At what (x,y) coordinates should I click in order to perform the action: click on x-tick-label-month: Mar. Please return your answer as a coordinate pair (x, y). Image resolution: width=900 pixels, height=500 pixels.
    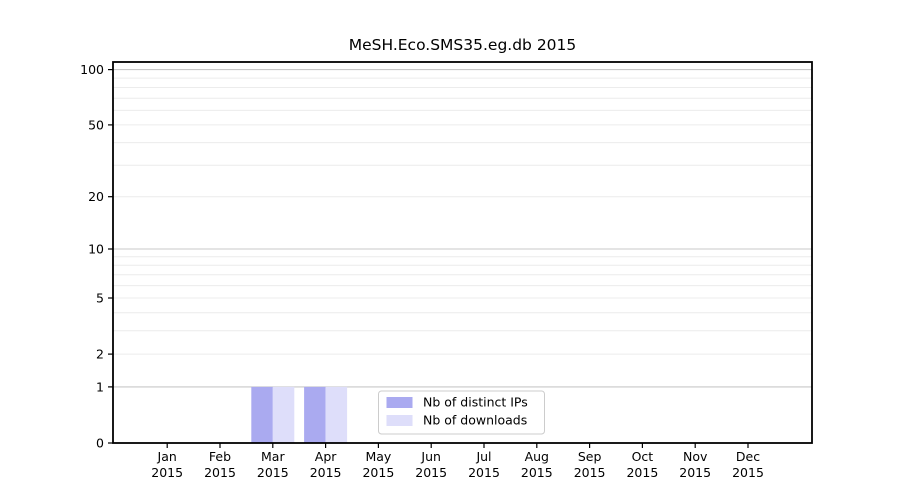
    Looking at the image, I should click on (273, 456).